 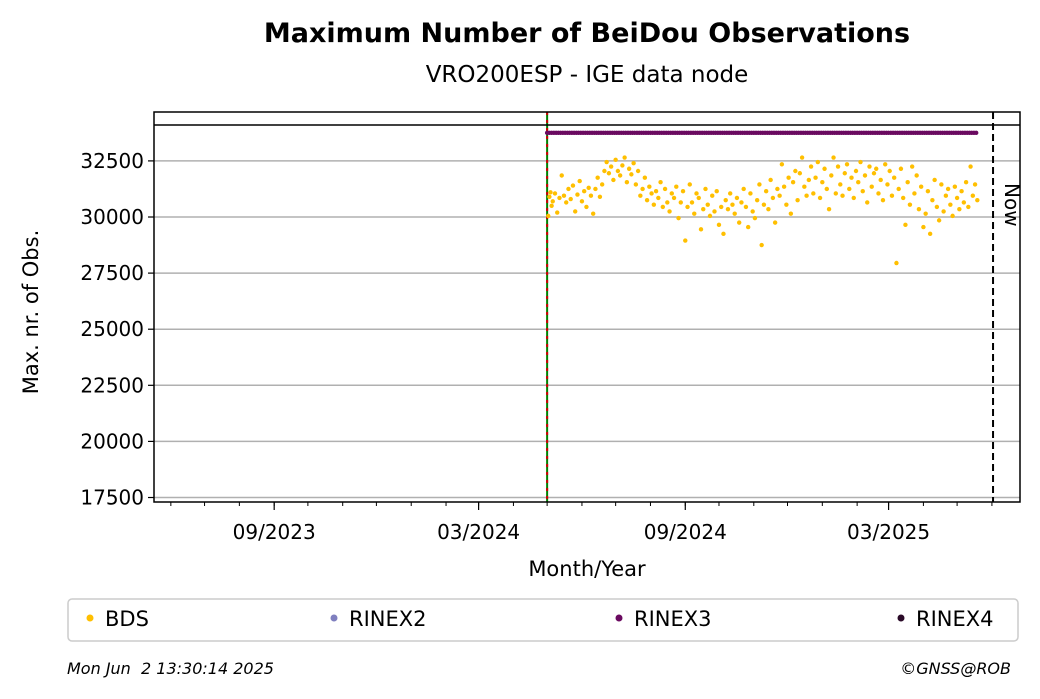 I want to click on y-tick-label: 27500, so click(x=112, y=273).